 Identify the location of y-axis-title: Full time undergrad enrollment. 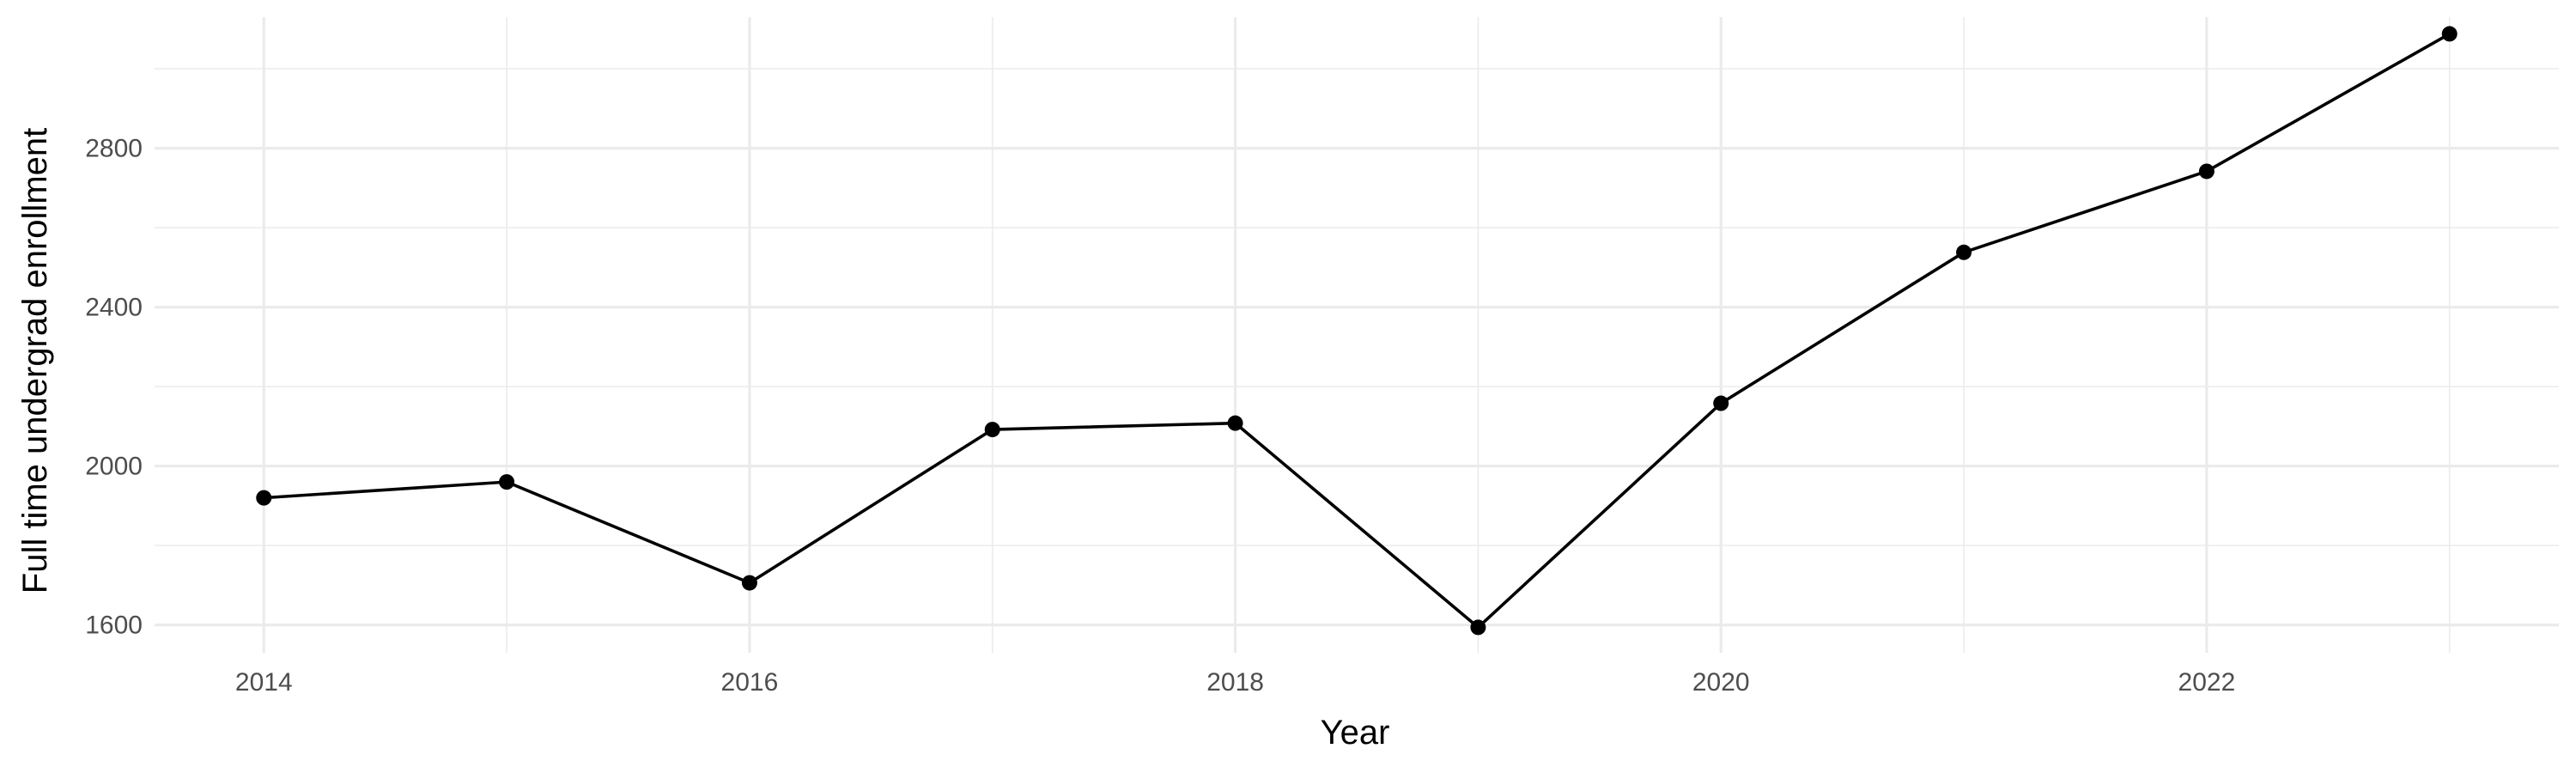
(35, 360).